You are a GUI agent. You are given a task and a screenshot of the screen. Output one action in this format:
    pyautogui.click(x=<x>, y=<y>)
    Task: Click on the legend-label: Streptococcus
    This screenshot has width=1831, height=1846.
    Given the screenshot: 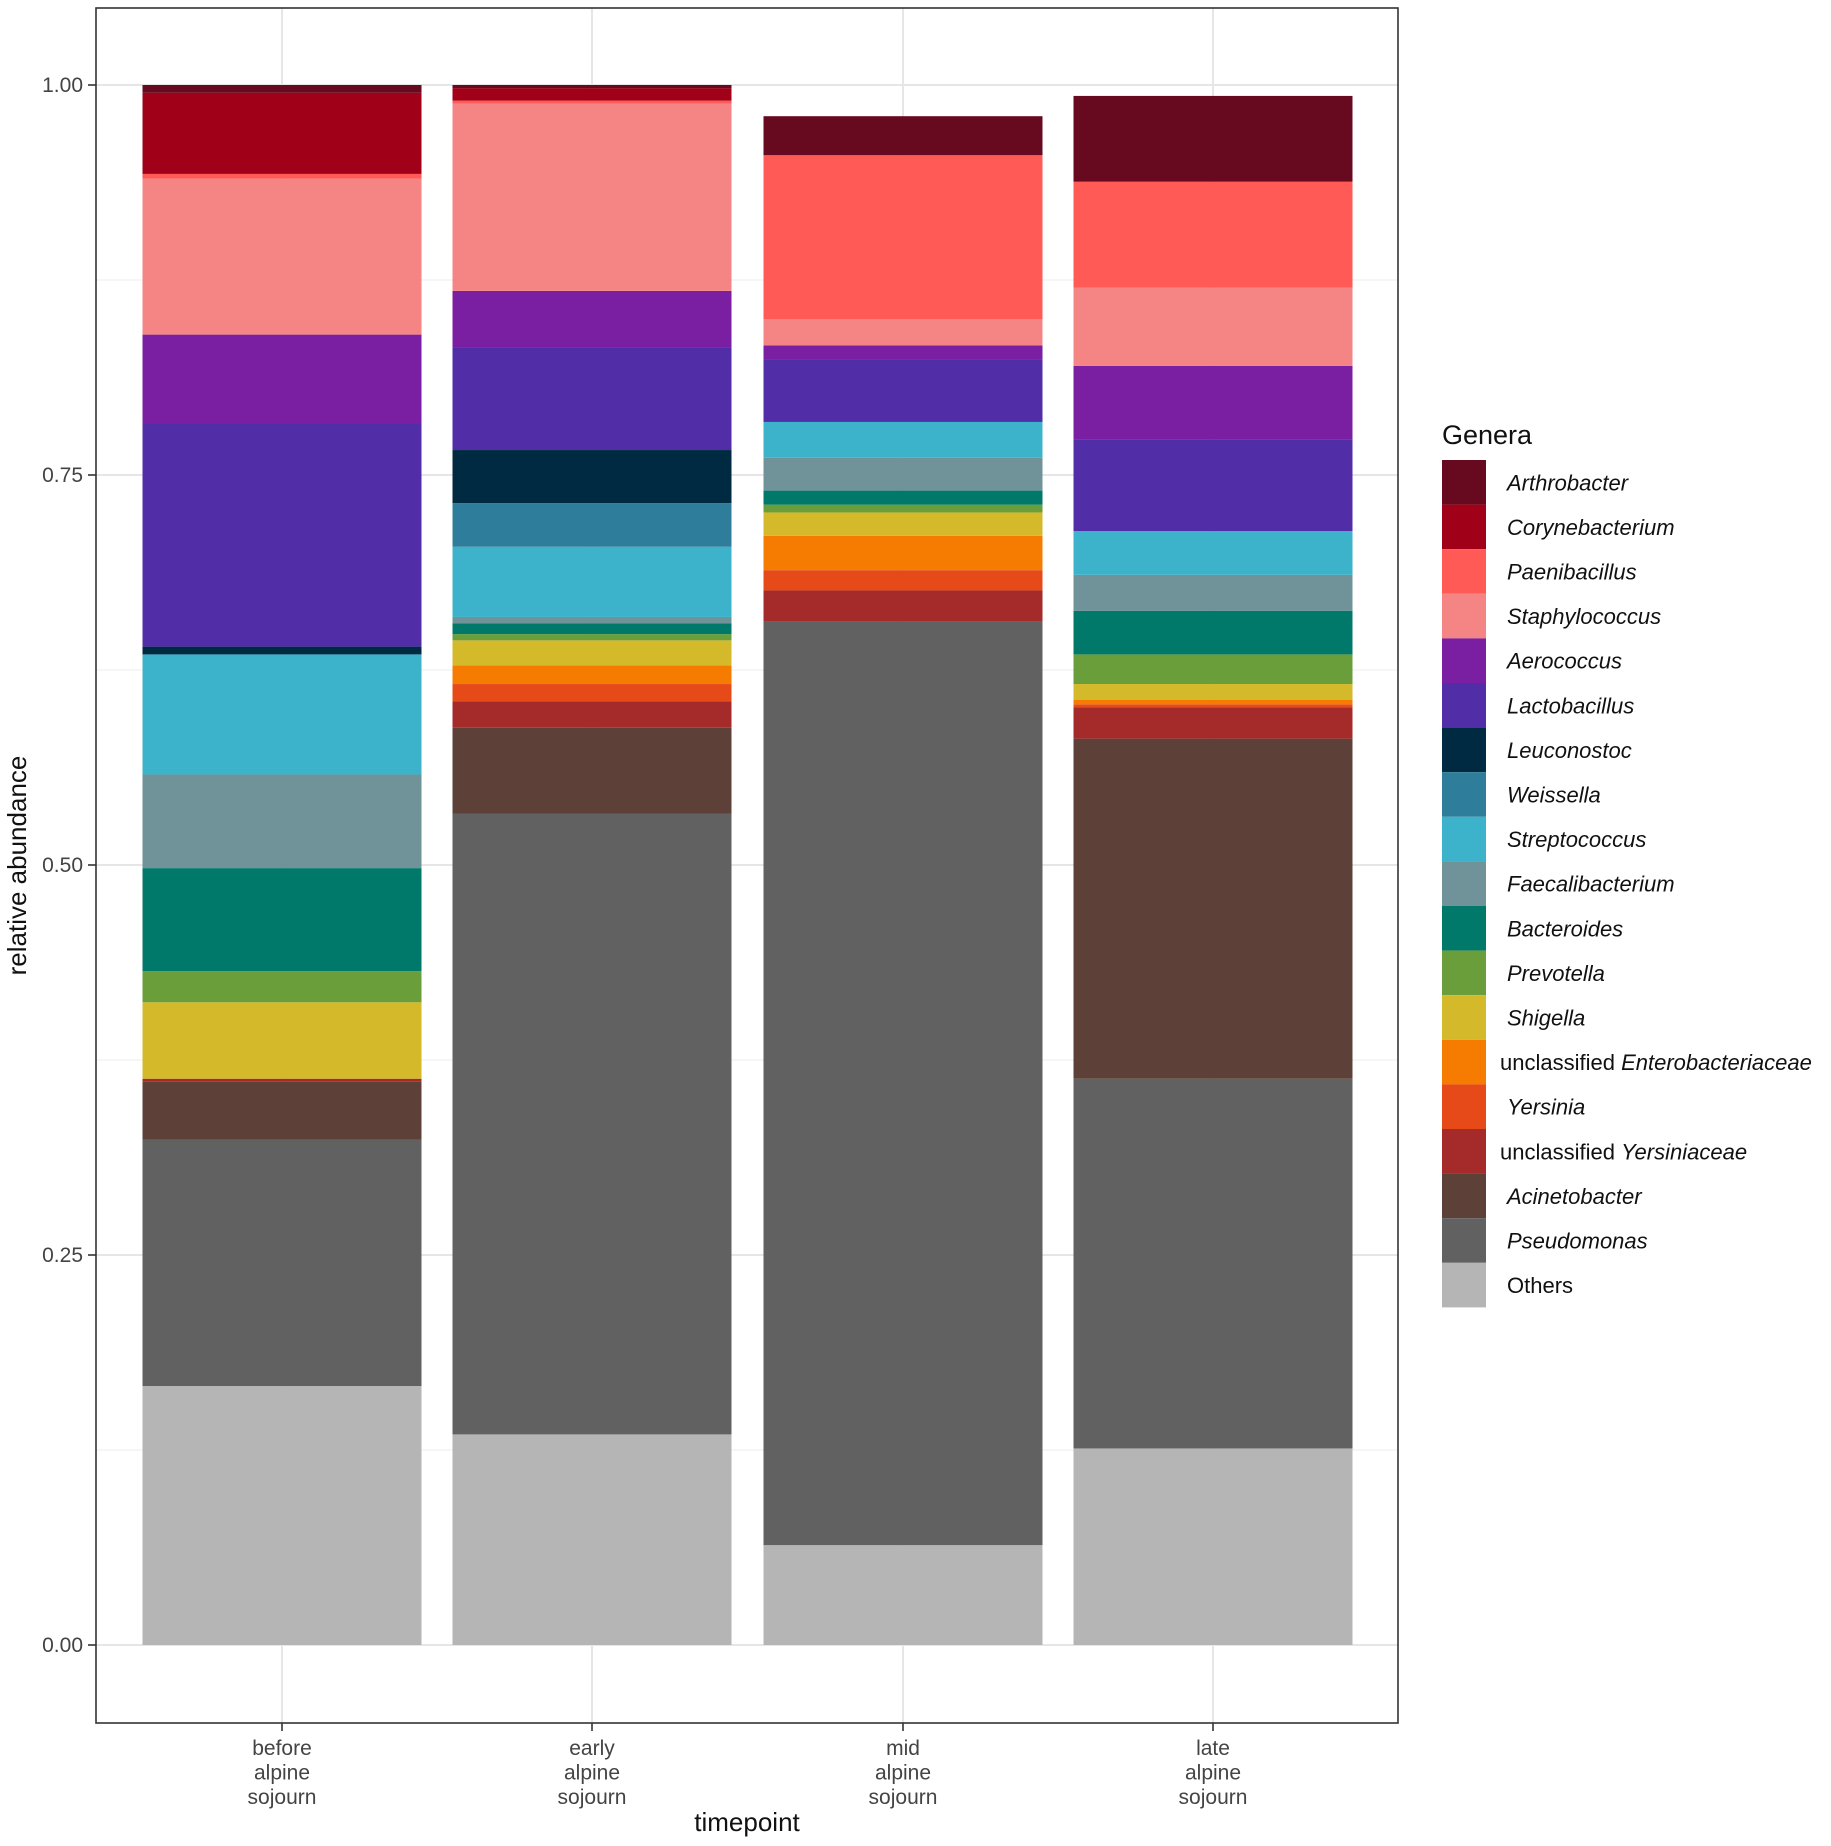 What is the action you would take?
    pyautogui.click(x=1576, y=839)
    